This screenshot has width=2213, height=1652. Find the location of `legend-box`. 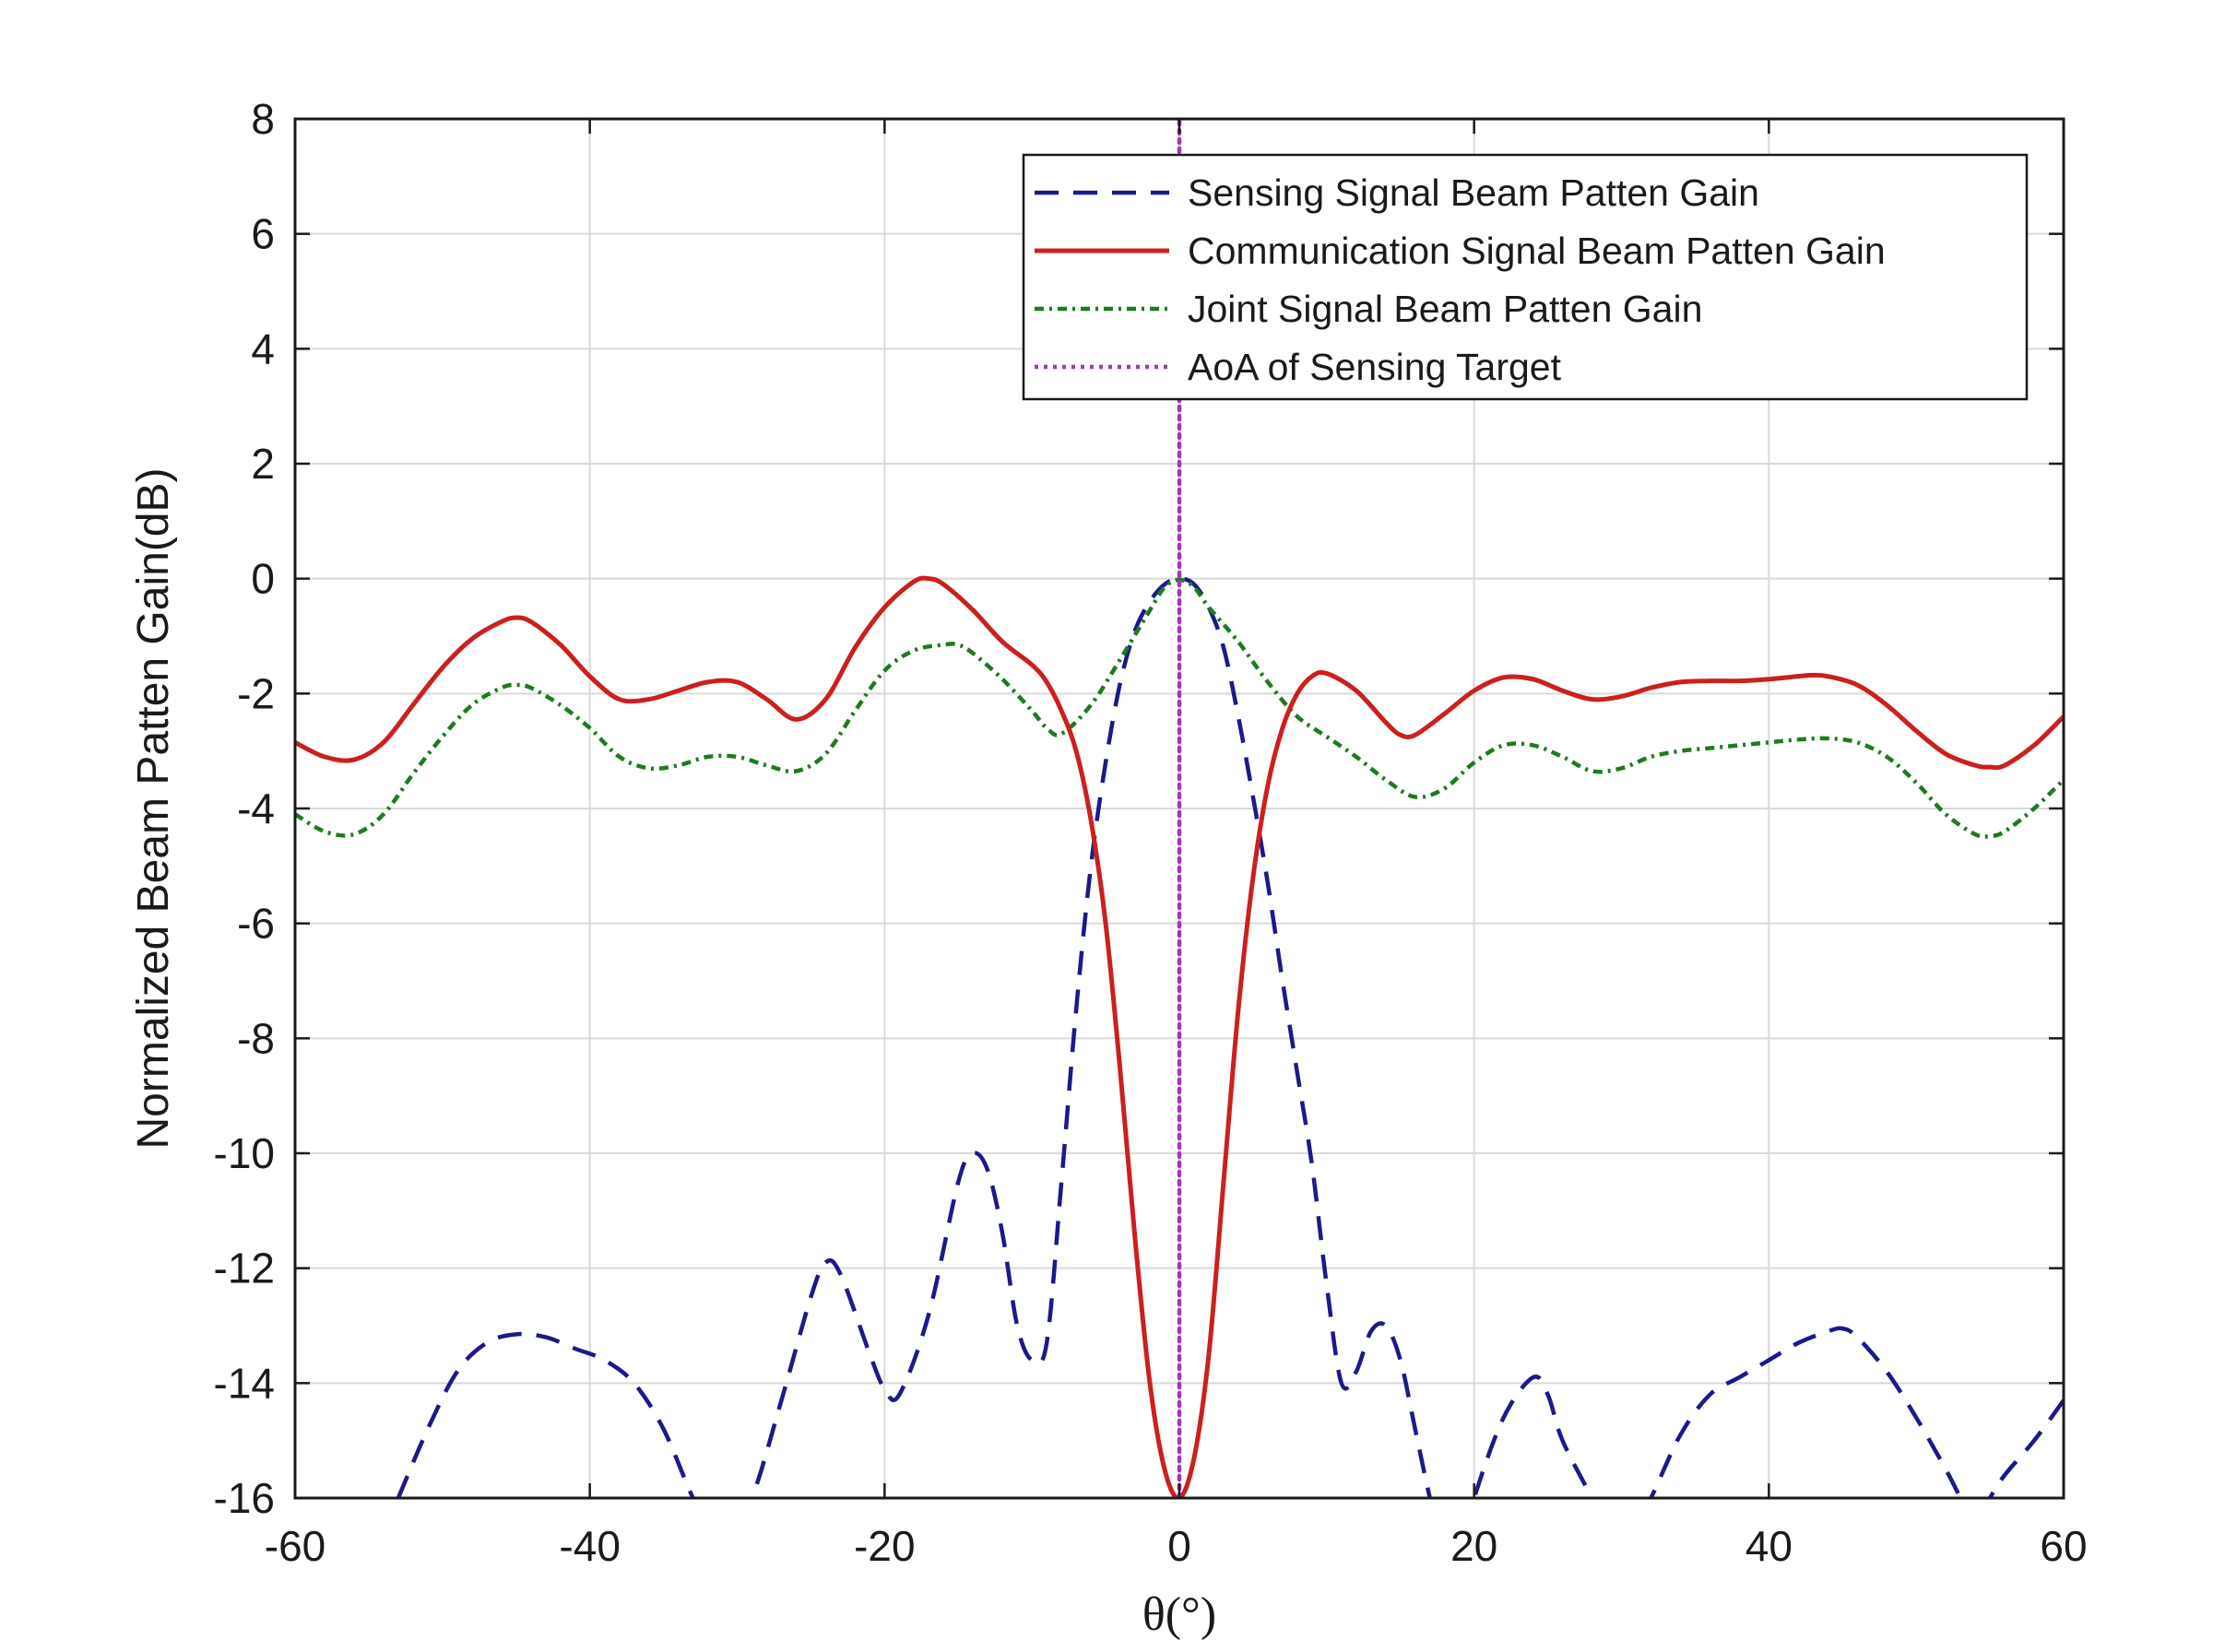

legend-box is located at coordinates (1525, 277).